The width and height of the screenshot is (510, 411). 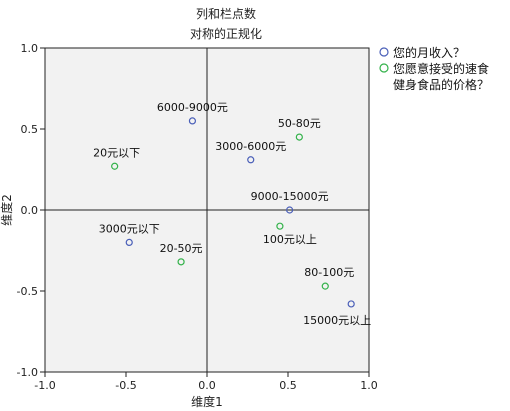 I want to click on y-tick-label: 0.0, so click(x=30, y=210).